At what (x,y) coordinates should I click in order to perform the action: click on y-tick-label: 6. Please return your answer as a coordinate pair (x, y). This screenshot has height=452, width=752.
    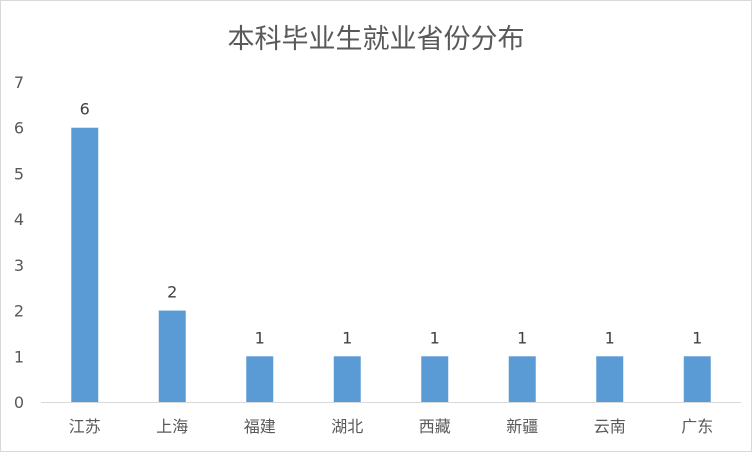
    Looking at the image, I should click on (19, 128).